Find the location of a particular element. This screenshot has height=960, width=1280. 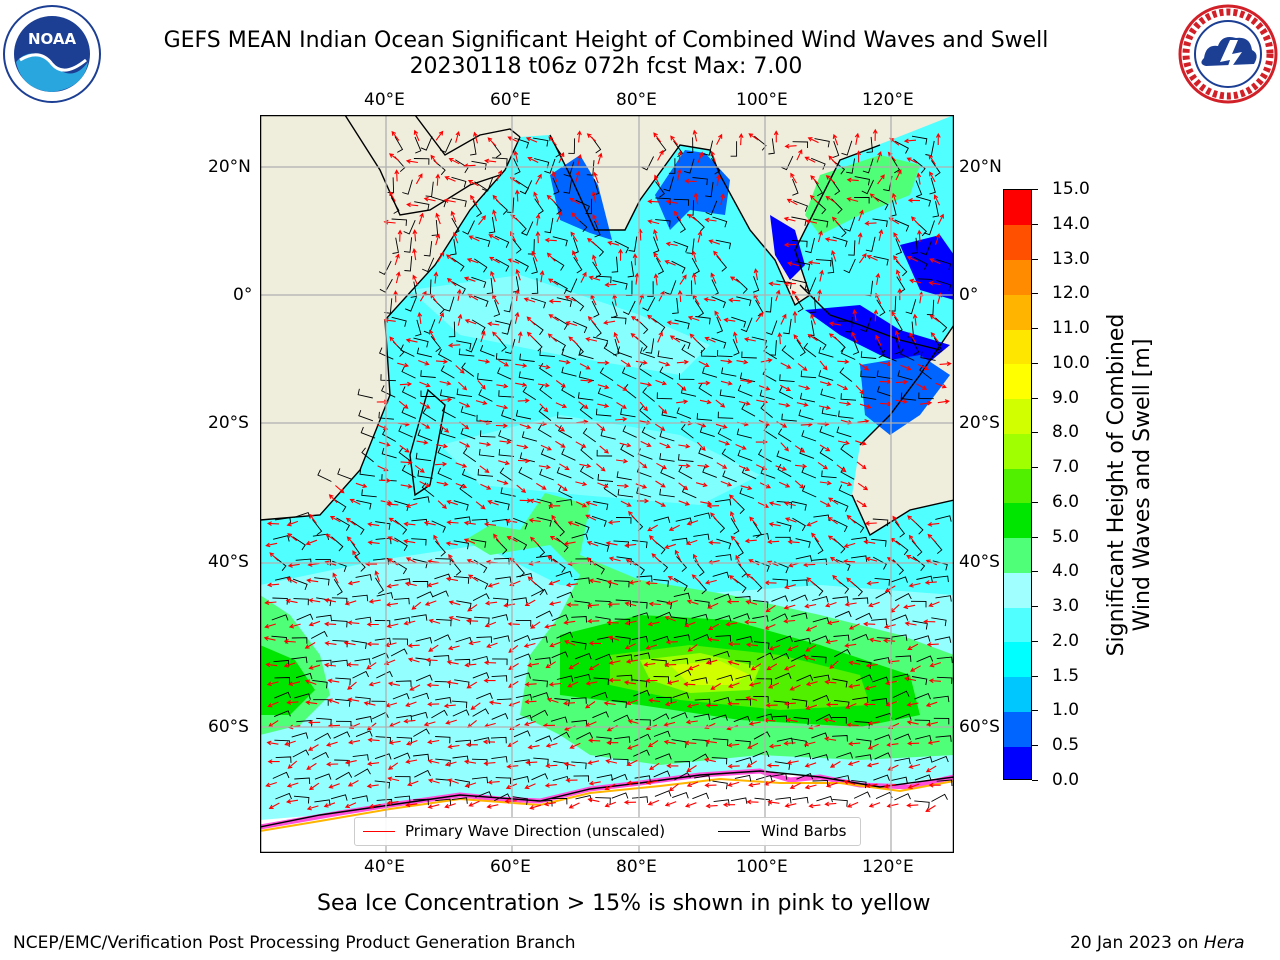

national-weather-service-logo is located at coordinates (1228, 54).